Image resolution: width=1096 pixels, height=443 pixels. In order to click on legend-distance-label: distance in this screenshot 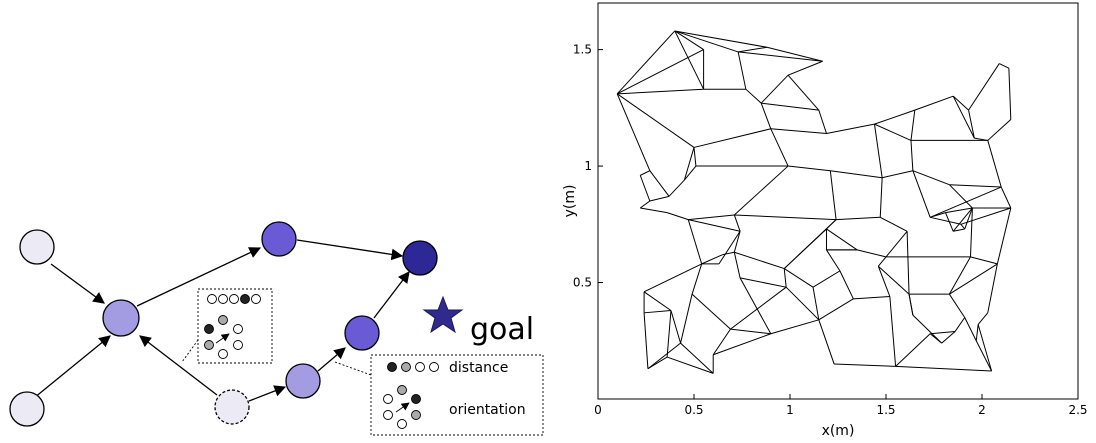, I will do `click(478, 368)`.